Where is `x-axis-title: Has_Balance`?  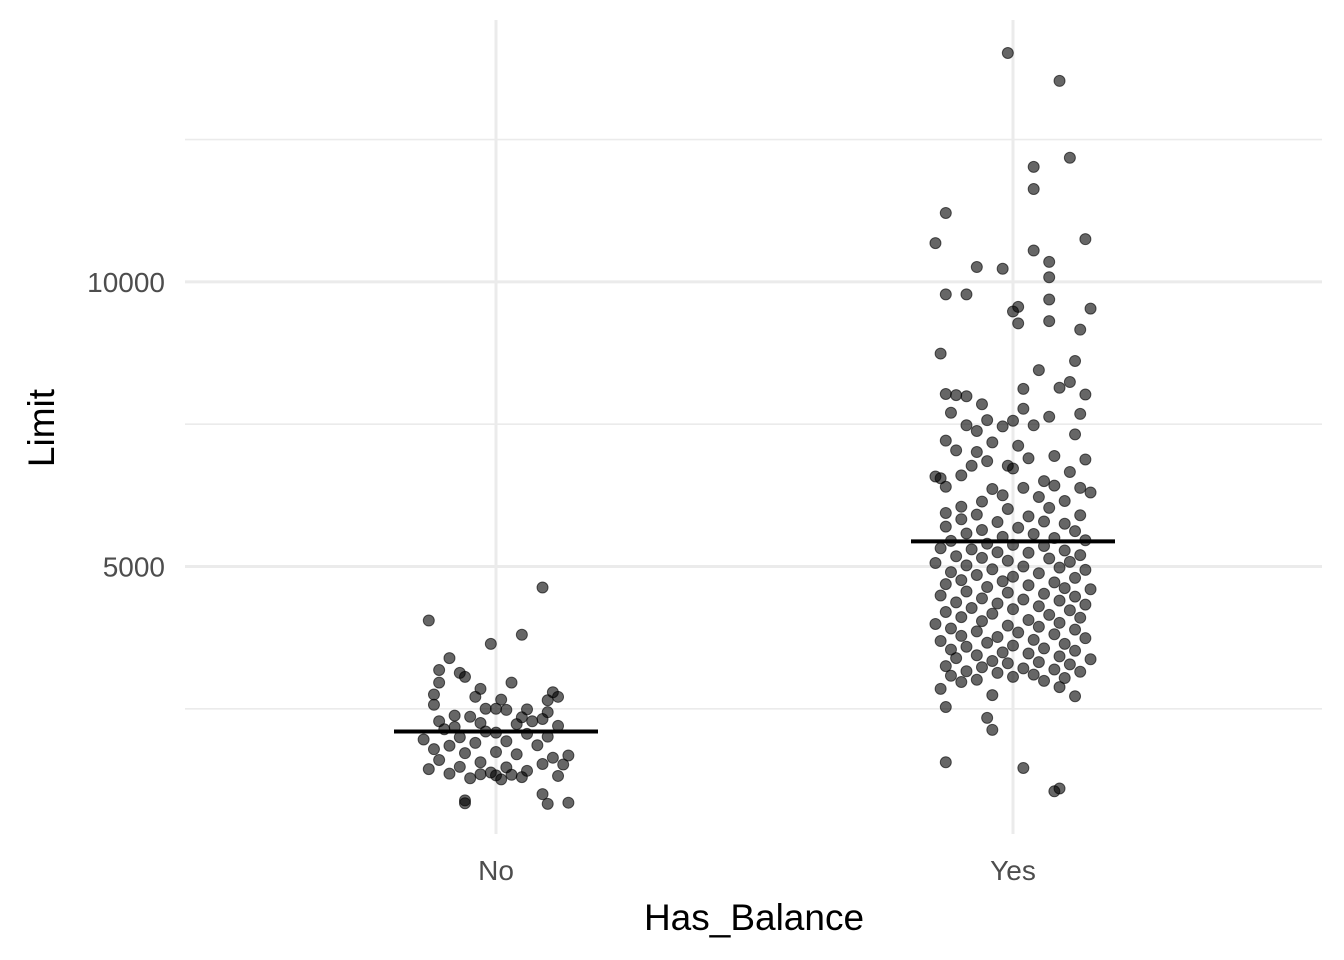
x-axis-title: Has_Balance is located at coordinates (754, 917).